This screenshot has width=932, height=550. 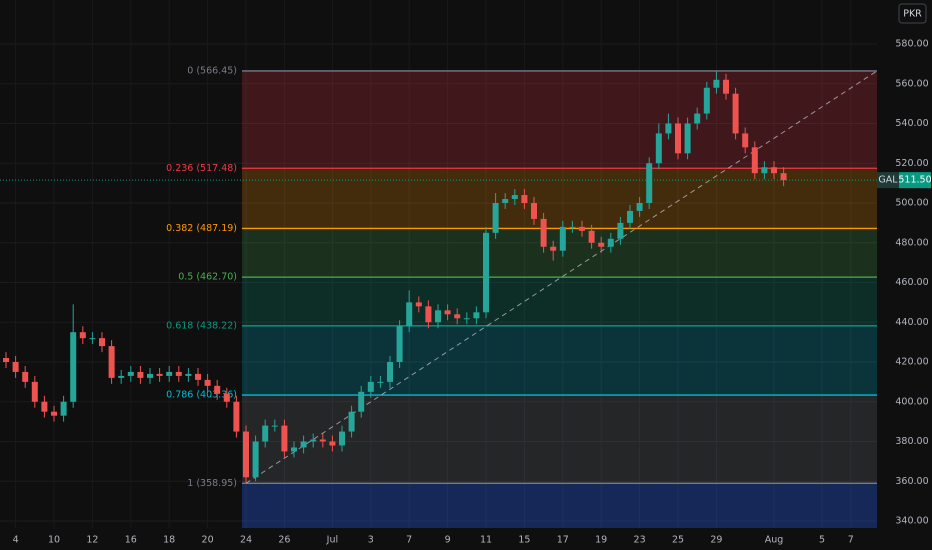 I want to click on x-tick-label: 5, so click(x=822, y=540).